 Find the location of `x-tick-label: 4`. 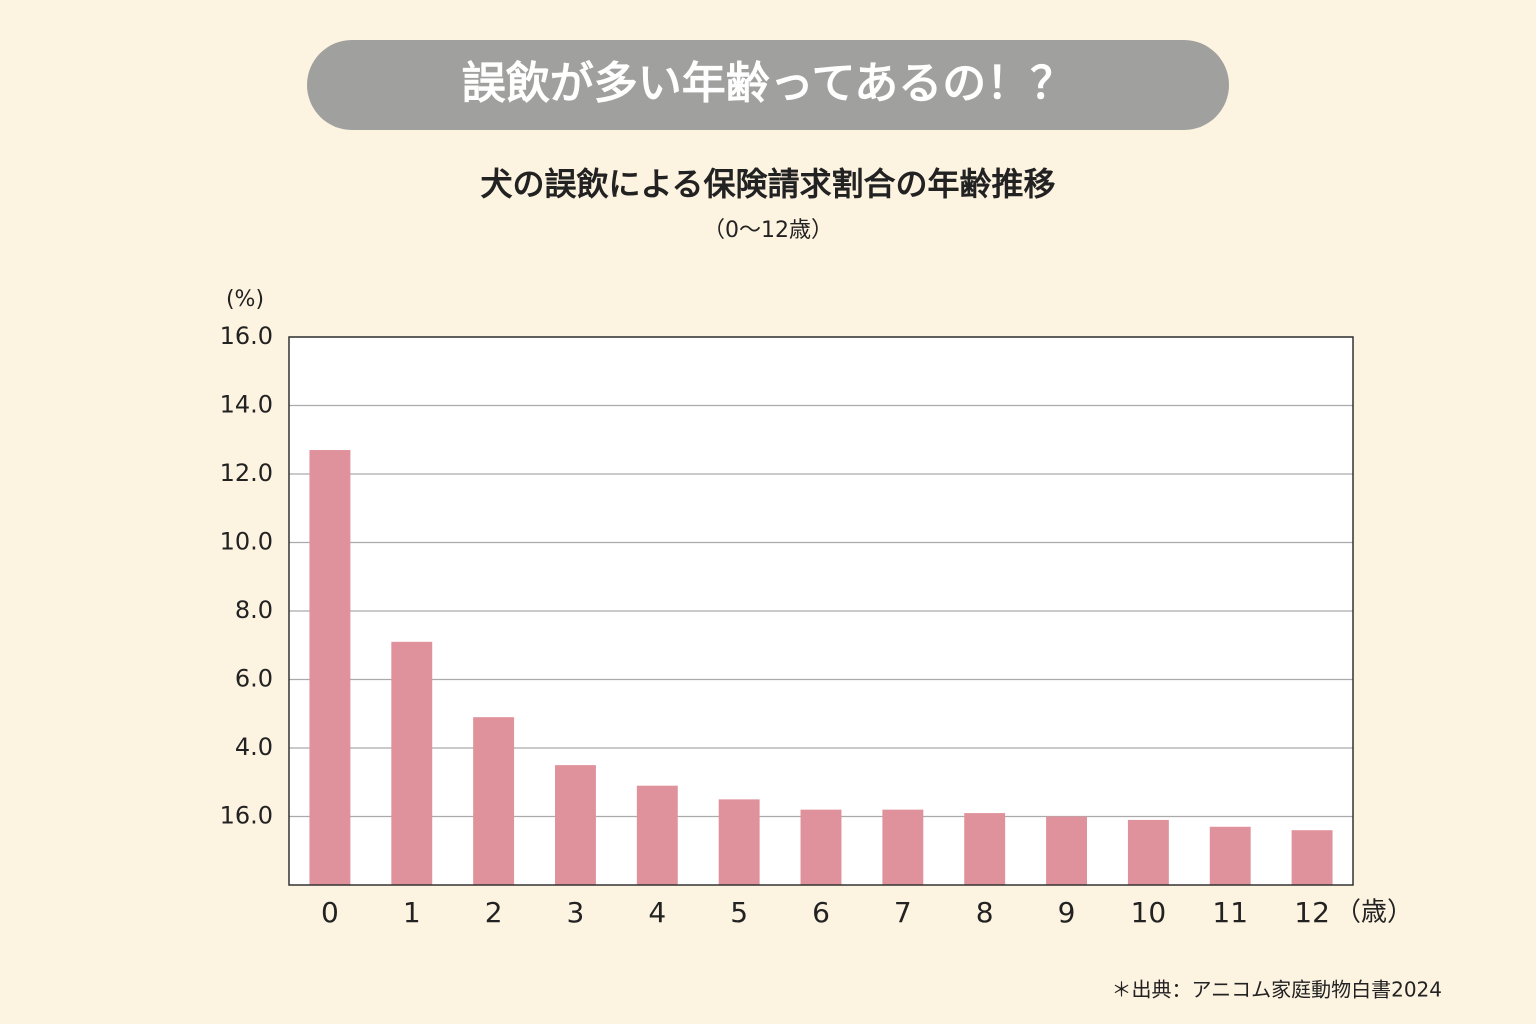

x-tick-label: 4 is located at coordinates (657, 912).